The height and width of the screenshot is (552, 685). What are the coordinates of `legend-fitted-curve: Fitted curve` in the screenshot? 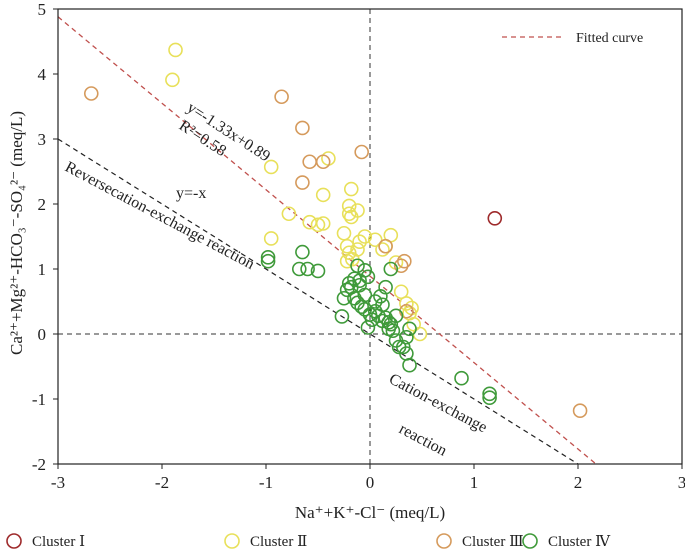 It's located at (572, 38).